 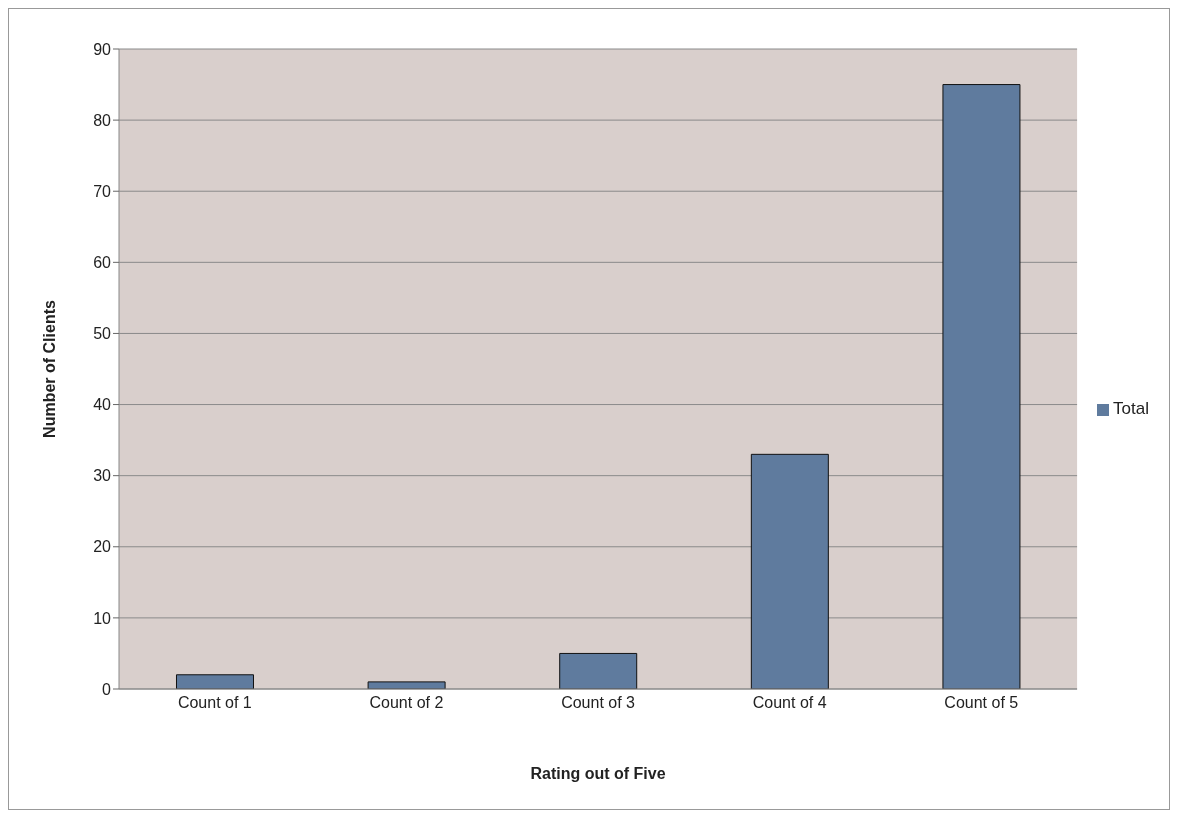 I want to click on y-tick-label: 80, so click(x=102, y=120).